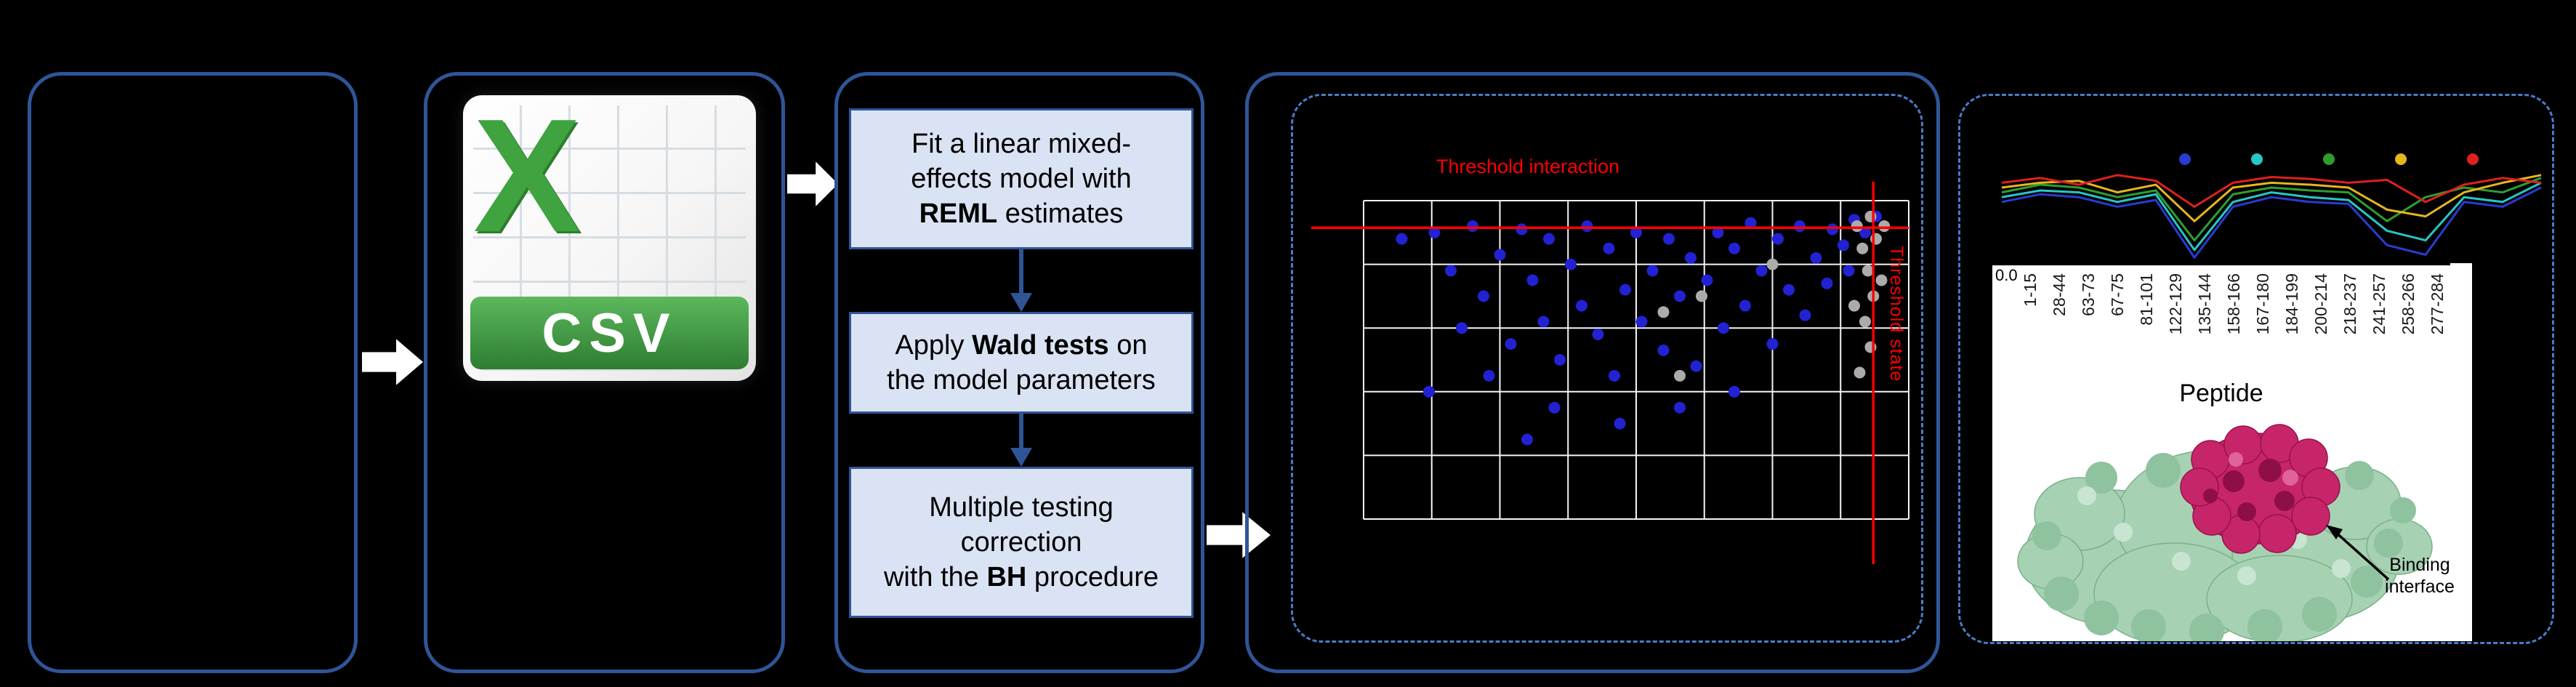 This screenshot has height=687, width=2576. Describe the element at coordinates (2437, 304) in the screenshot. I see `peptide-tick-label: 277-284` at that location.